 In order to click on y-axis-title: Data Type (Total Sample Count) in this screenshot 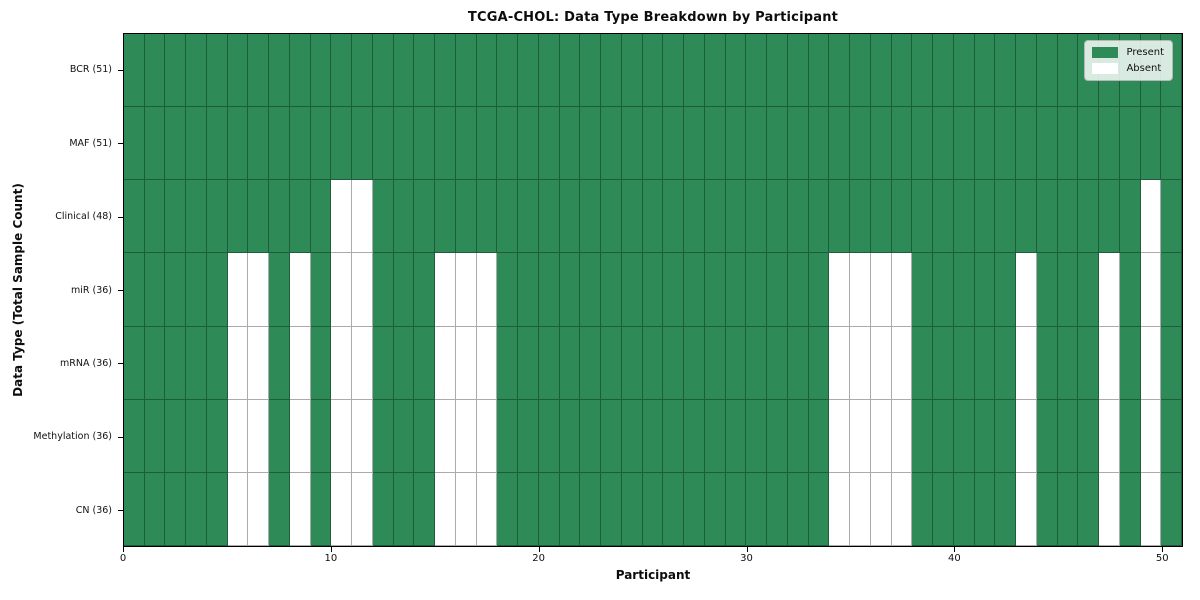, I will do `click(18, 290)`.